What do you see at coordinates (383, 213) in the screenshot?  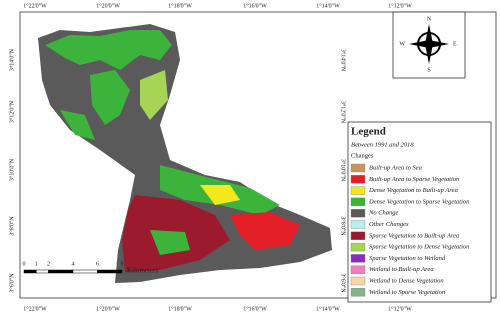 I see `legend-label: No Change` at bounding box center [383, 213].